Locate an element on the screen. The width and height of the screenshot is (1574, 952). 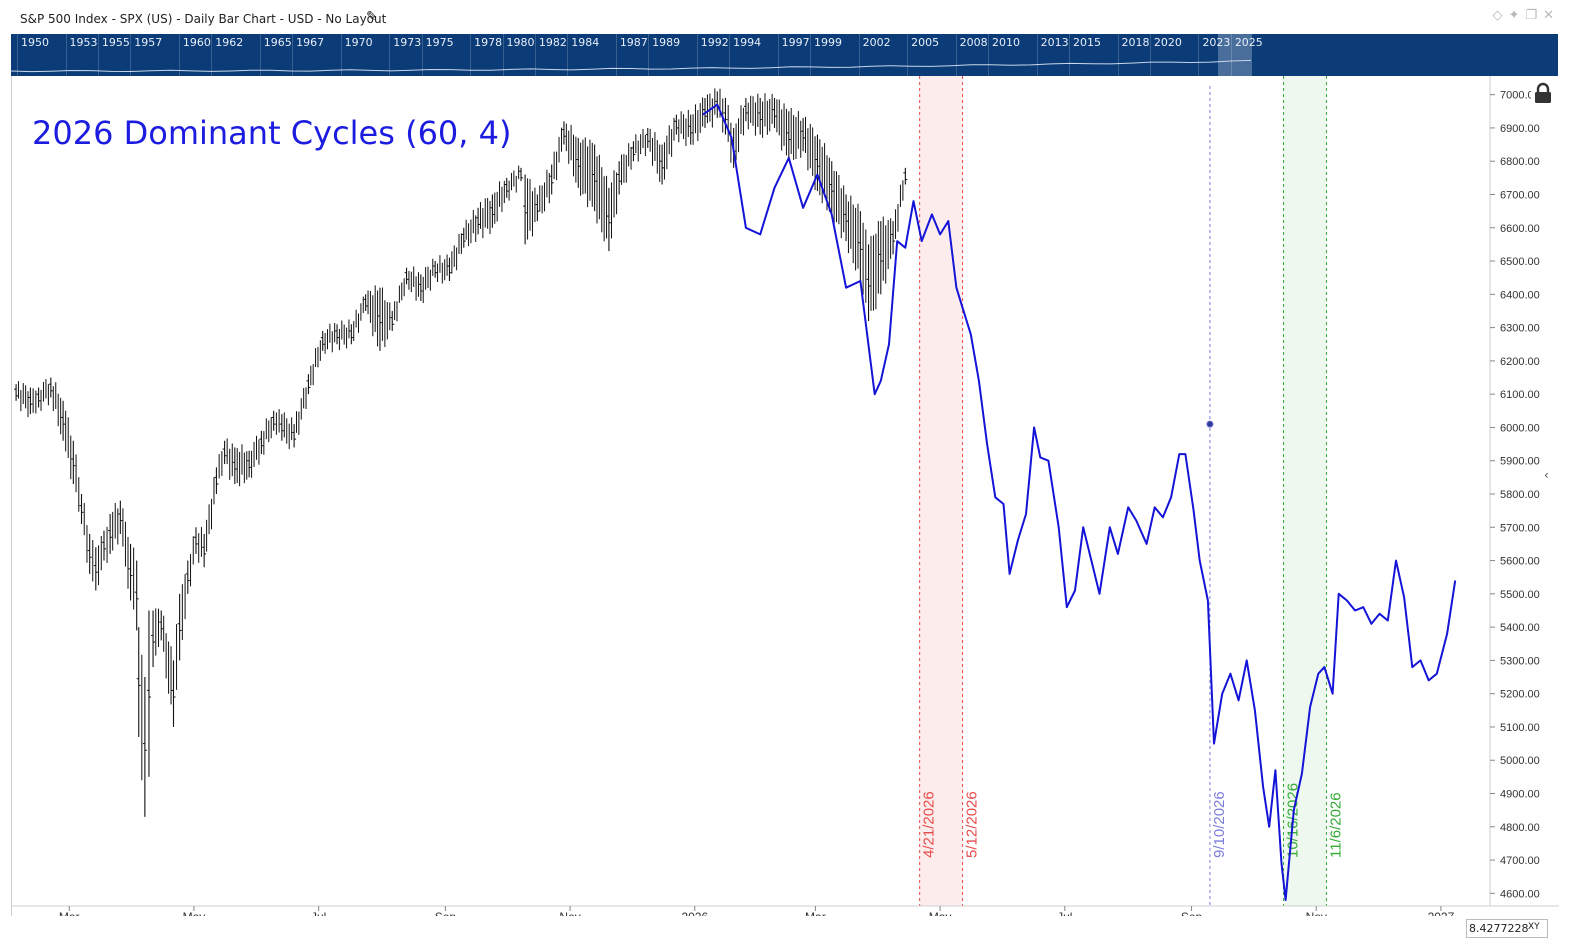
navigator-year-label: 2013 is located at coordinates (1054, 42).